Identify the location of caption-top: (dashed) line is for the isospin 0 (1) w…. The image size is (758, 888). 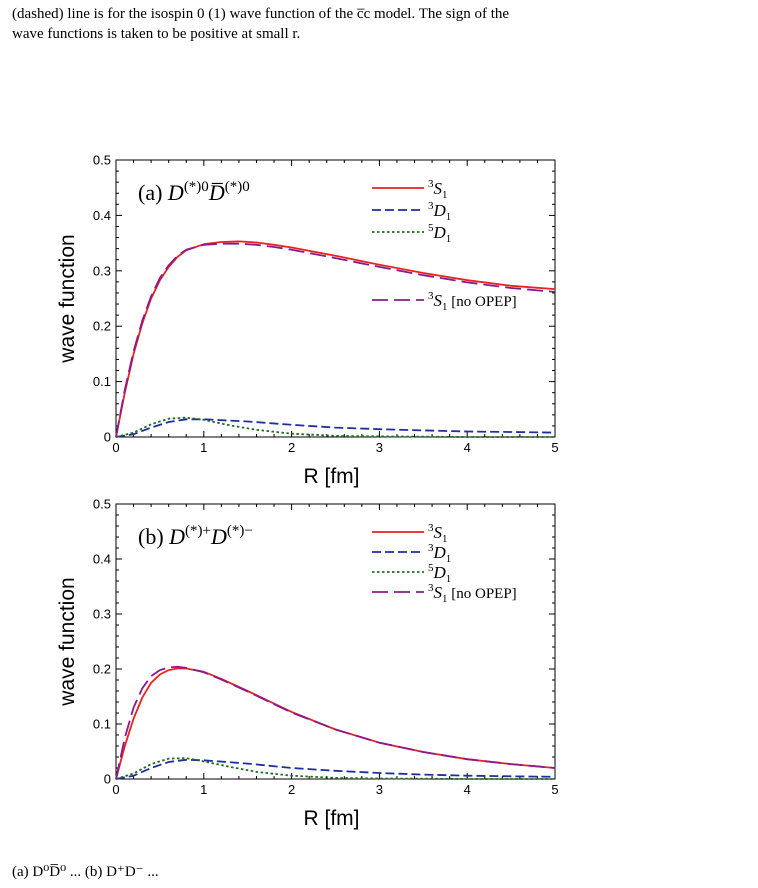
(382, 24).